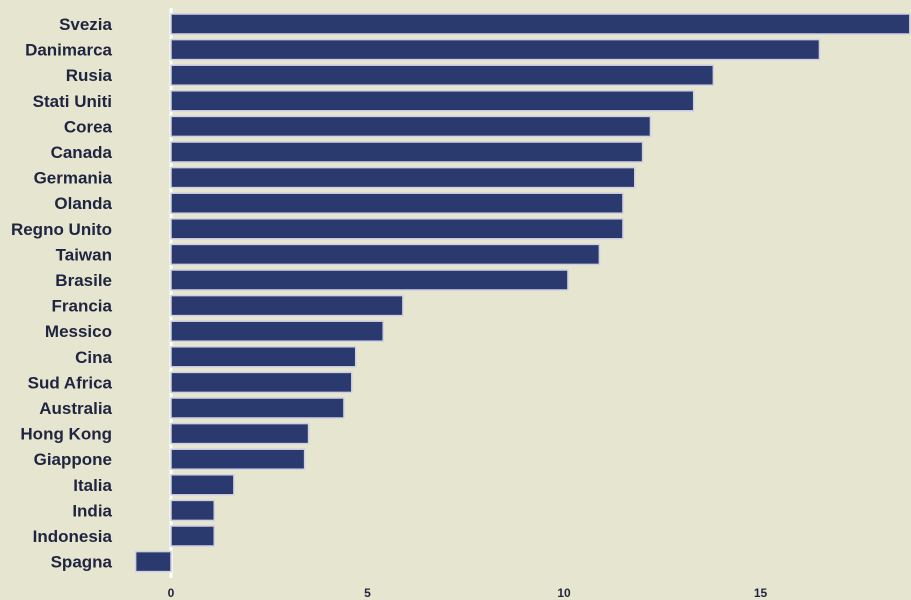  Describe the element at coordinates (78, 331) in the screenshot. I see `category-label: Messico` at that location.